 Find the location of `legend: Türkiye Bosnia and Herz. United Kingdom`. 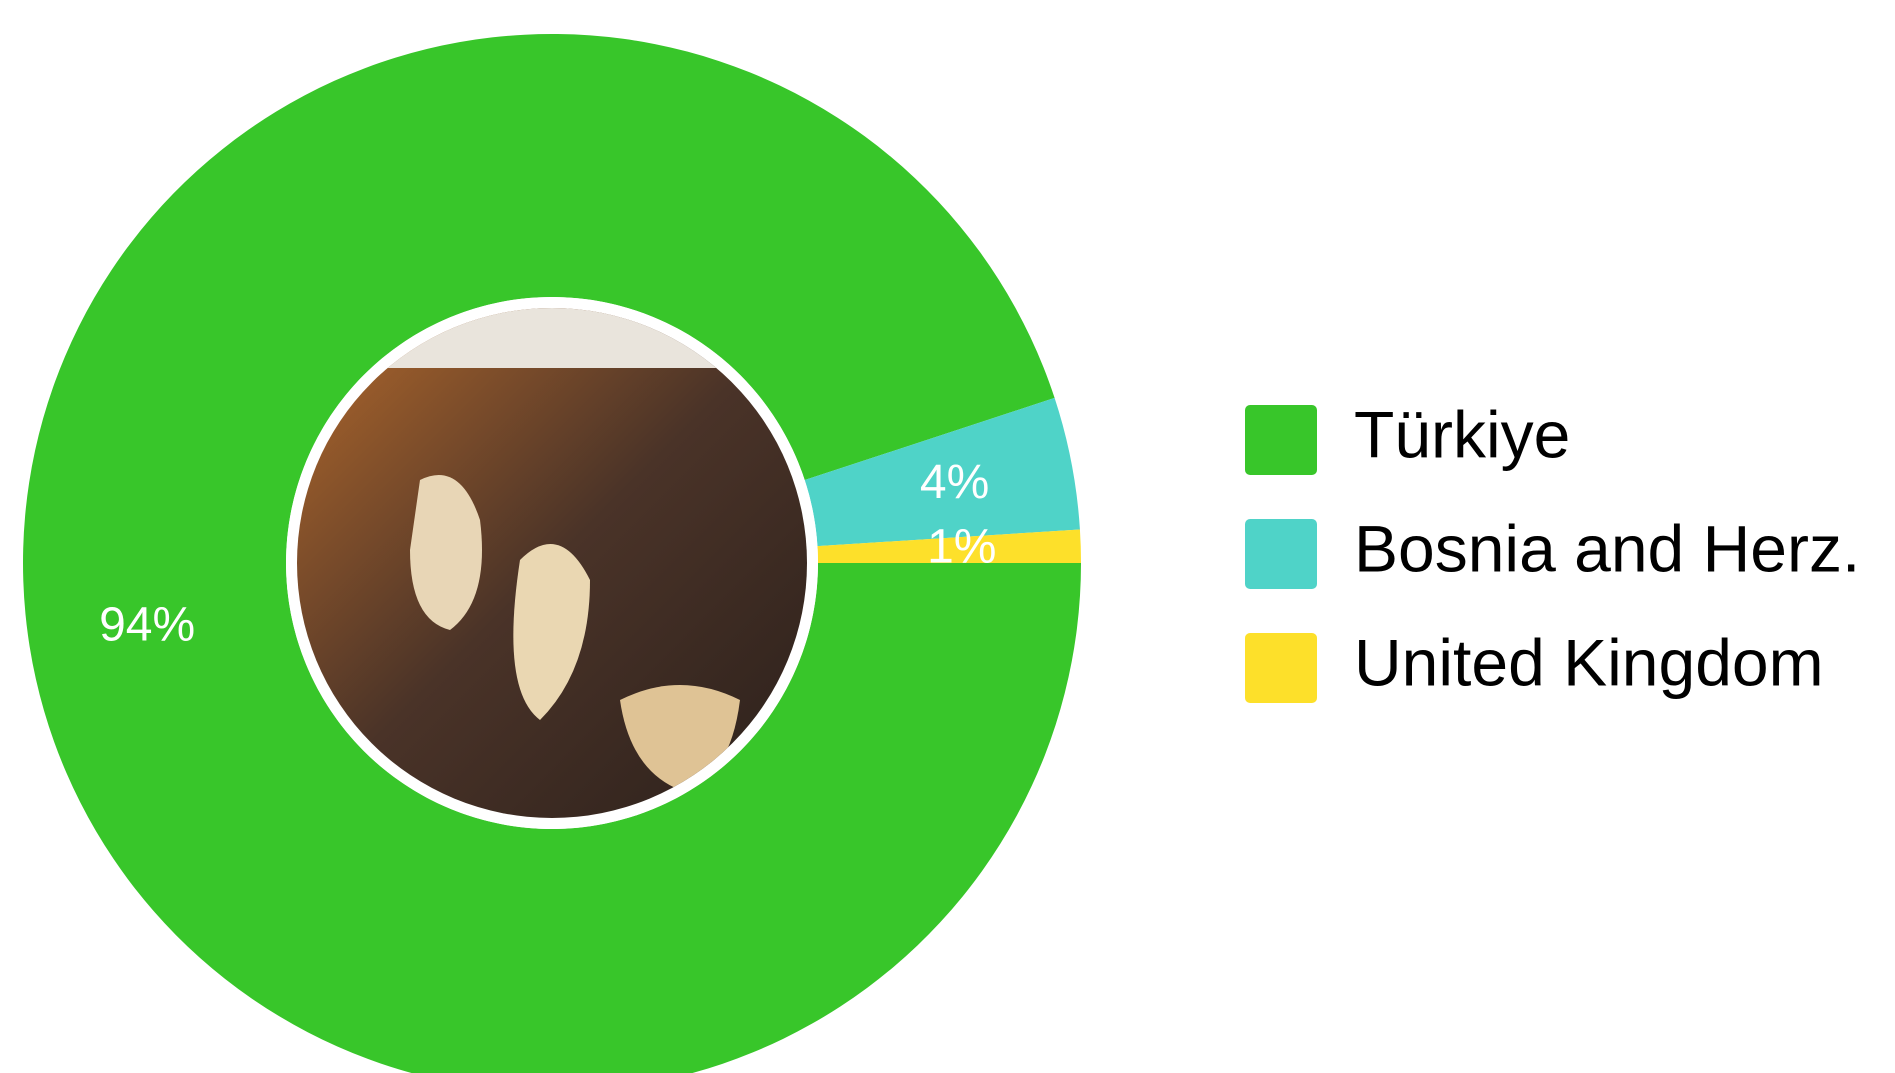

legend: Türkiye Bosnia and Herz. United Kingdom is located at coordinates (1552, 550).